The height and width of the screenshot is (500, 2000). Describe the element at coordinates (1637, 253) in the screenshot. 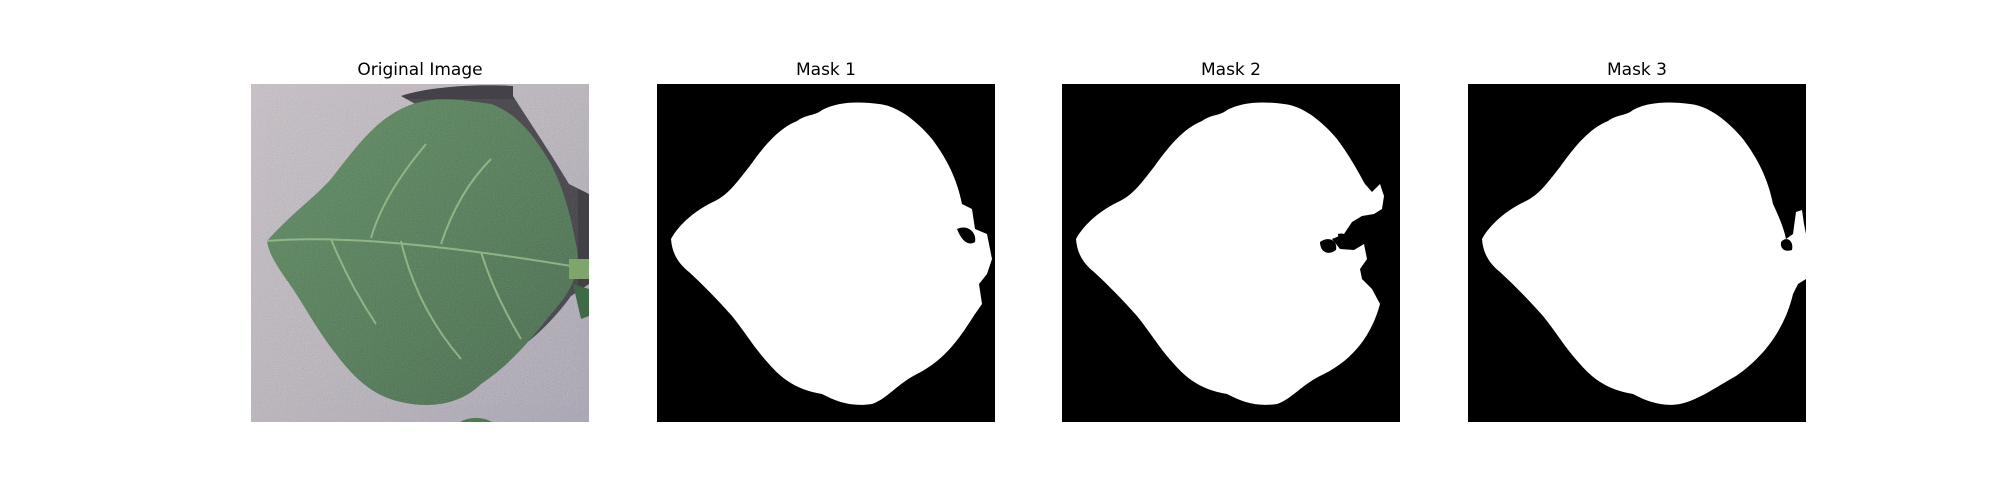

I see `mask-3-image` at that location.